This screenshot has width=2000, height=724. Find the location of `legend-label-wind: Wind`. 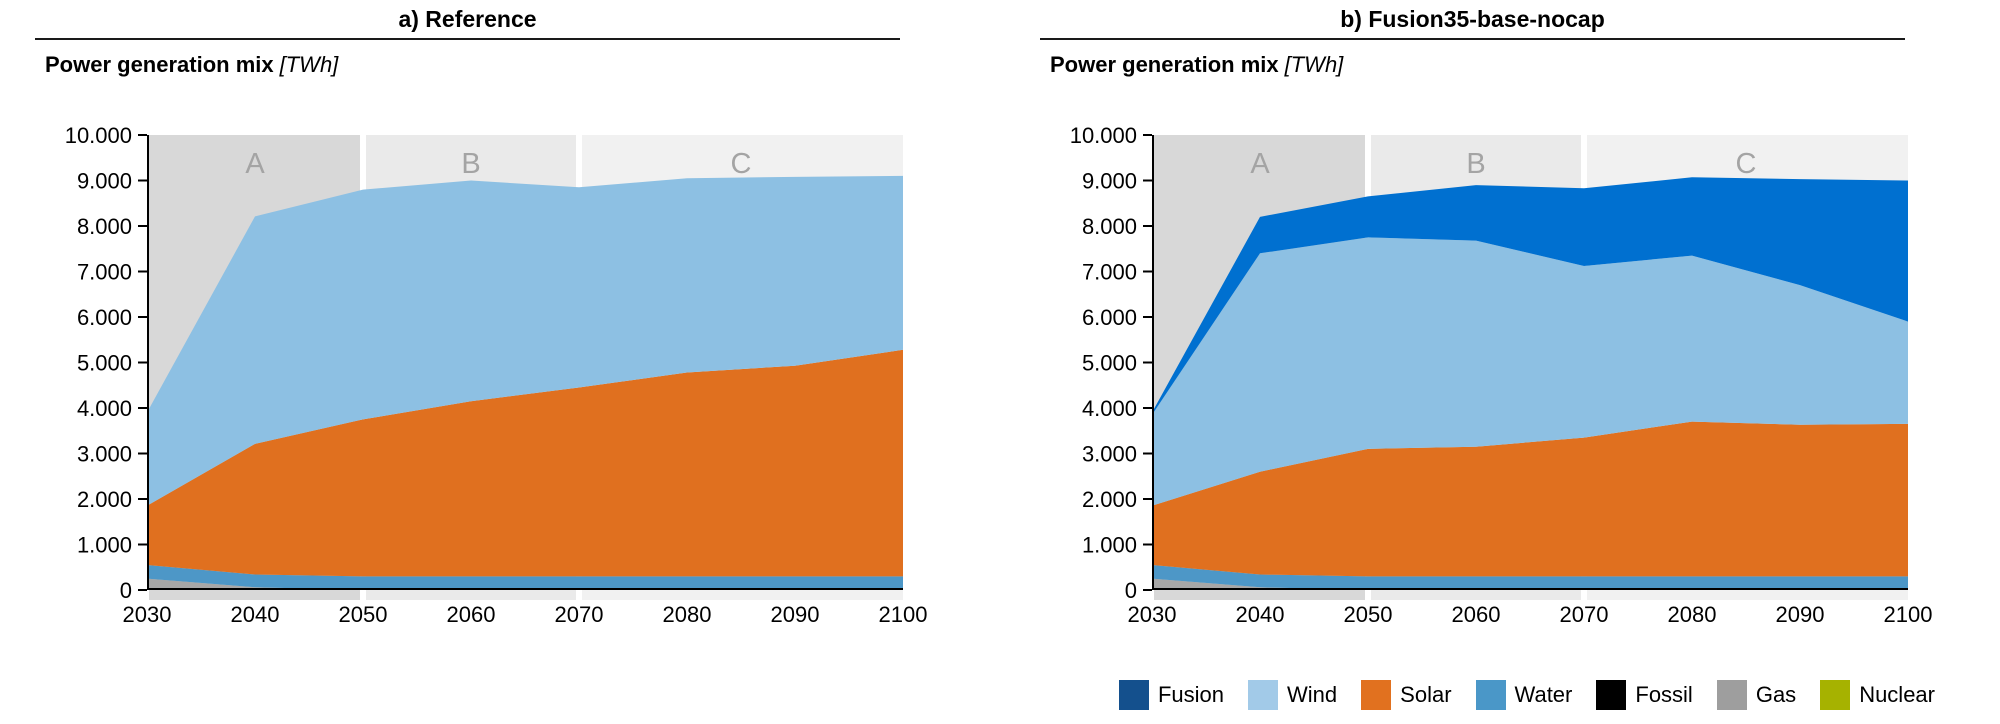

legend-label-wind: Wind is located at coordinates (1312, 694).